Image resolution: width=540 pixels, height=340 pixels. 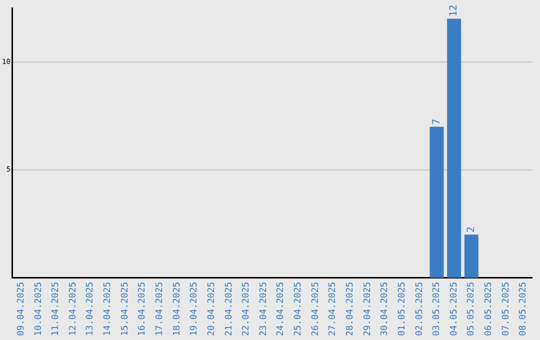 What do you see at coordinates (247, 309) in the screenshot?
I see `x-tick-label: 22.04.2025` at bounding box center [247, 309].